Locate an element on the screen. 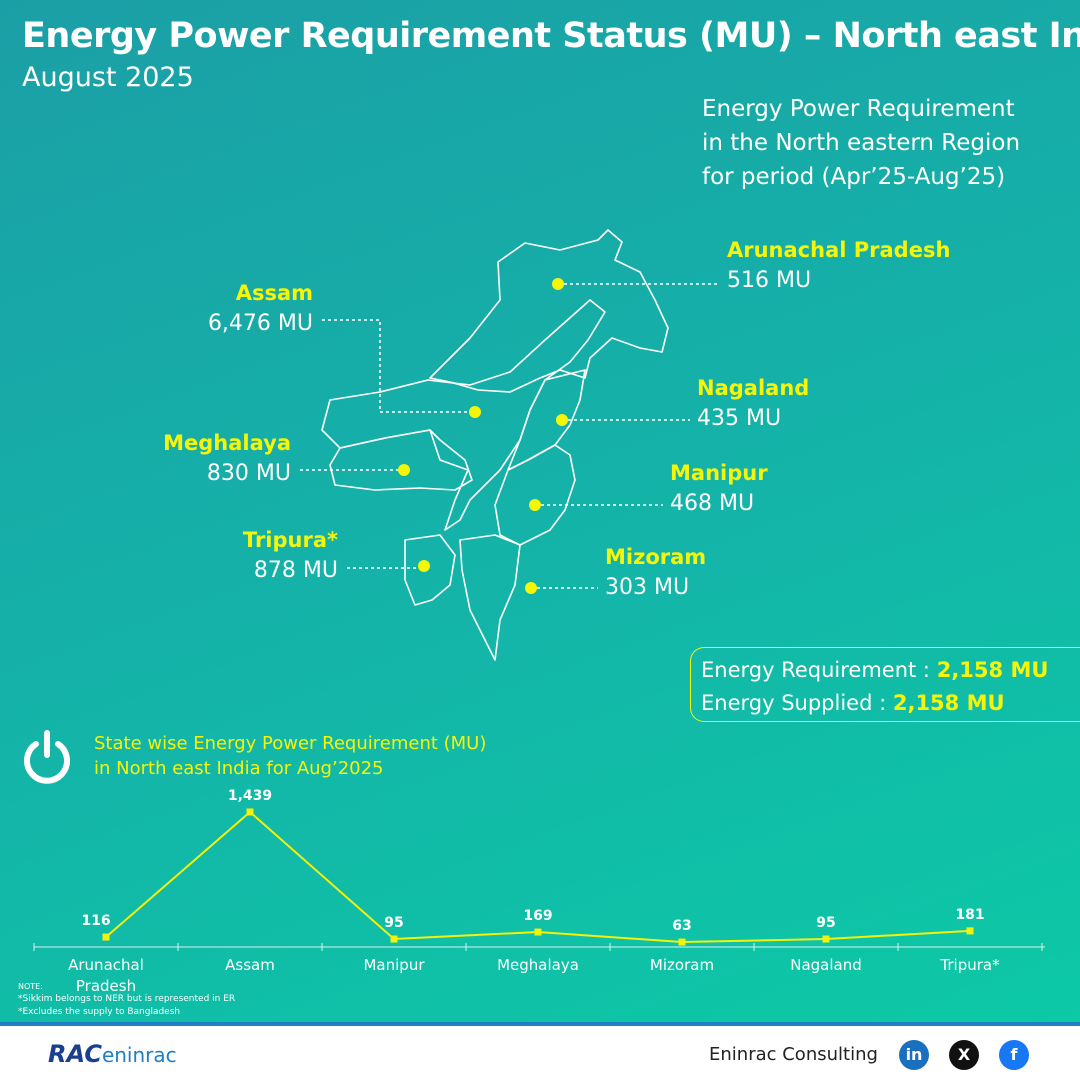 This screenshot has width=1080, height=1080. tripura is located at coordinates (430, 570).